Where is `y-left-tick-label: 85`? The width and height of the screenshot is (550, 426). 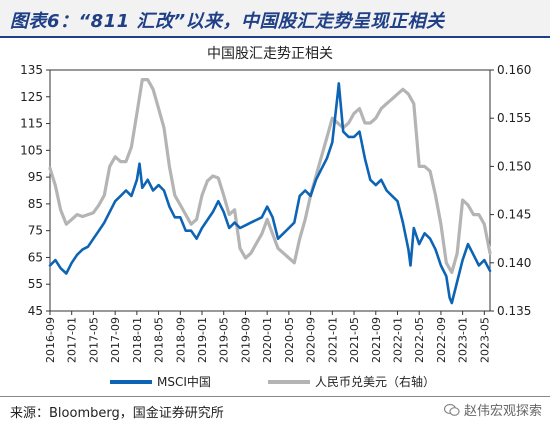 y-left-tick-label: 85 is located at coordinates (35, 204).